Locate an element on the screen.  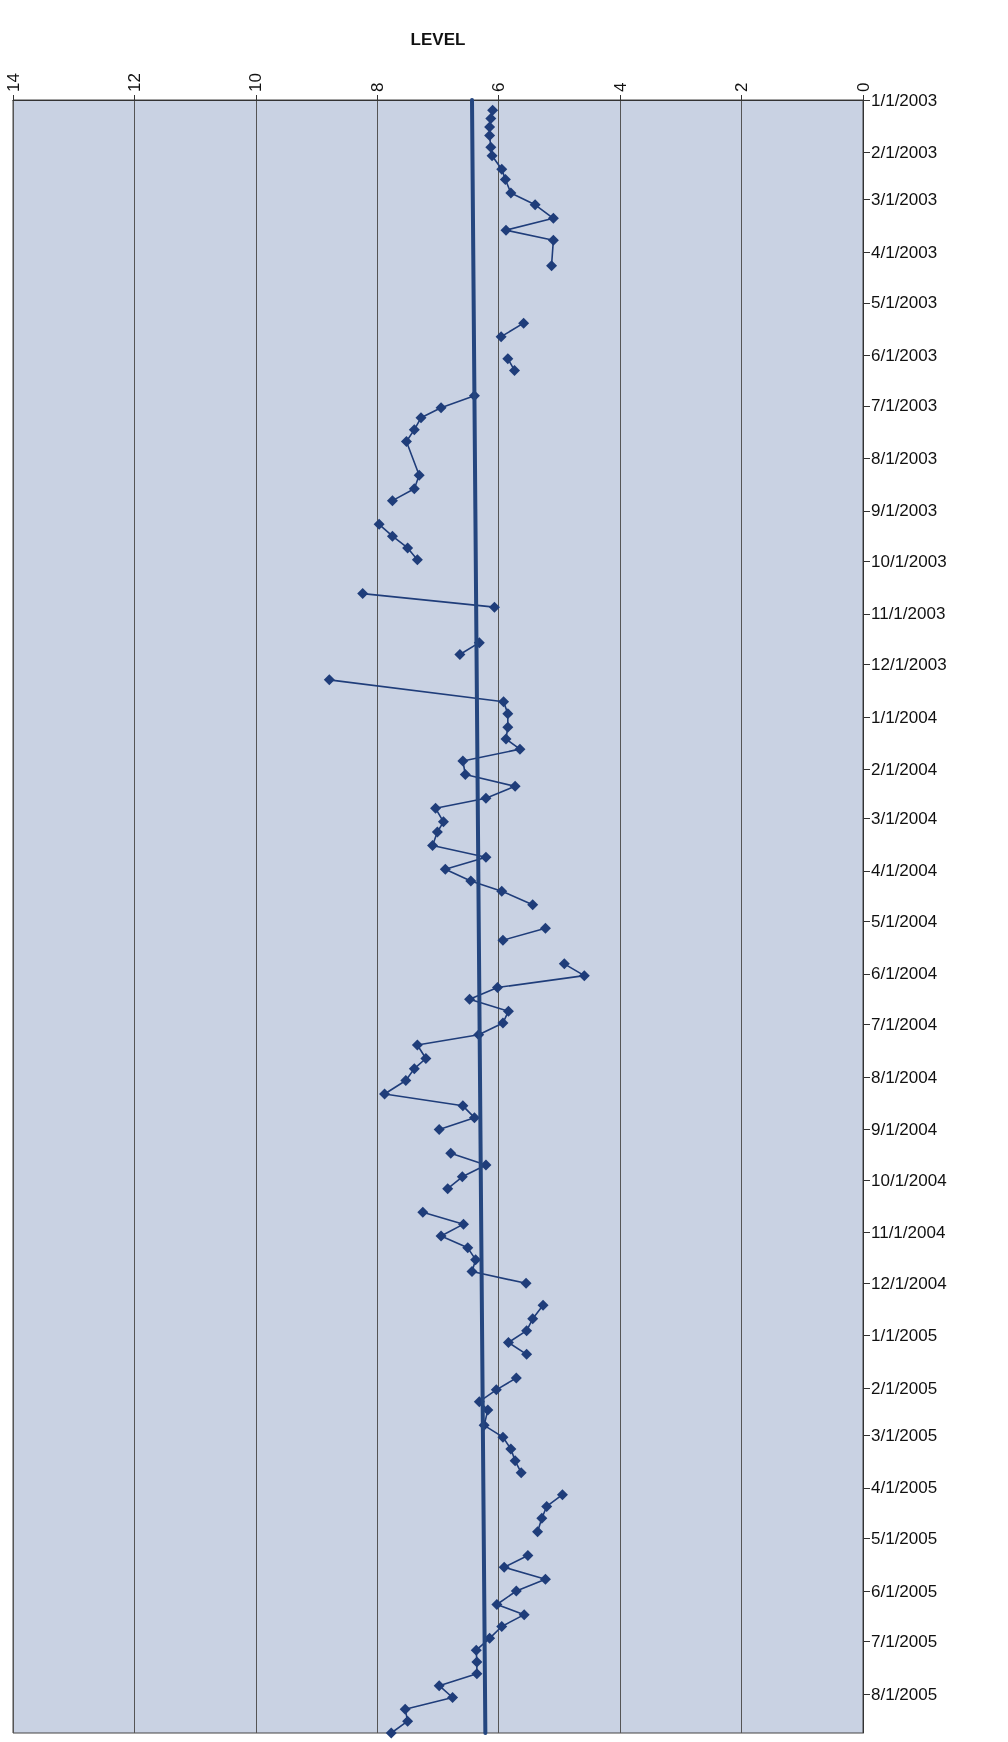
y-tick-label: 3/1/2005 is located at coordinates (904, 1435).